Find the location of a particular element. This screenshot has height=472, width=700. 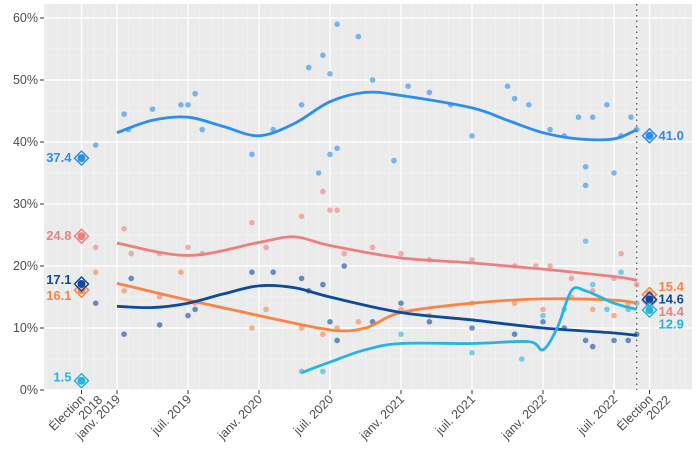

x-tick-label: juil. 2021 is located at coordinates (455, 415).